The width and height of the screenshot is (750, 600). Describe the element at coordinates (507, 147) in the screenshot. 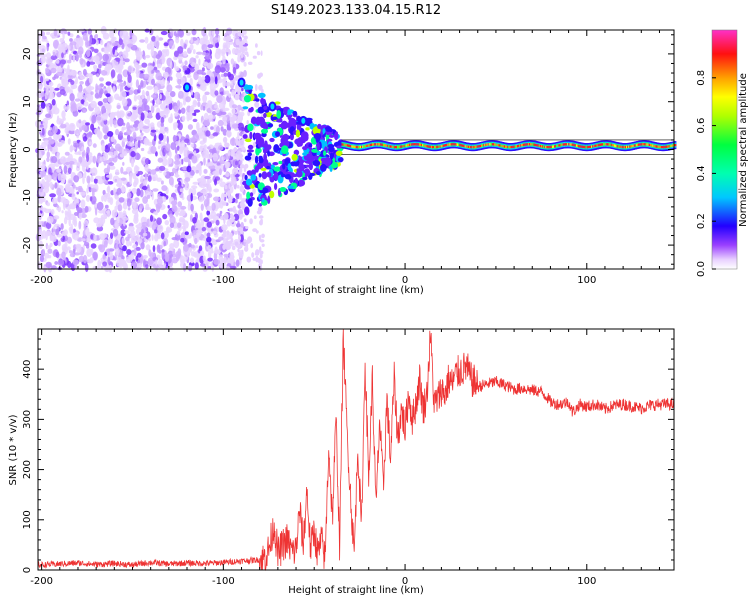

I see `carrier-guide-lines` at that location.